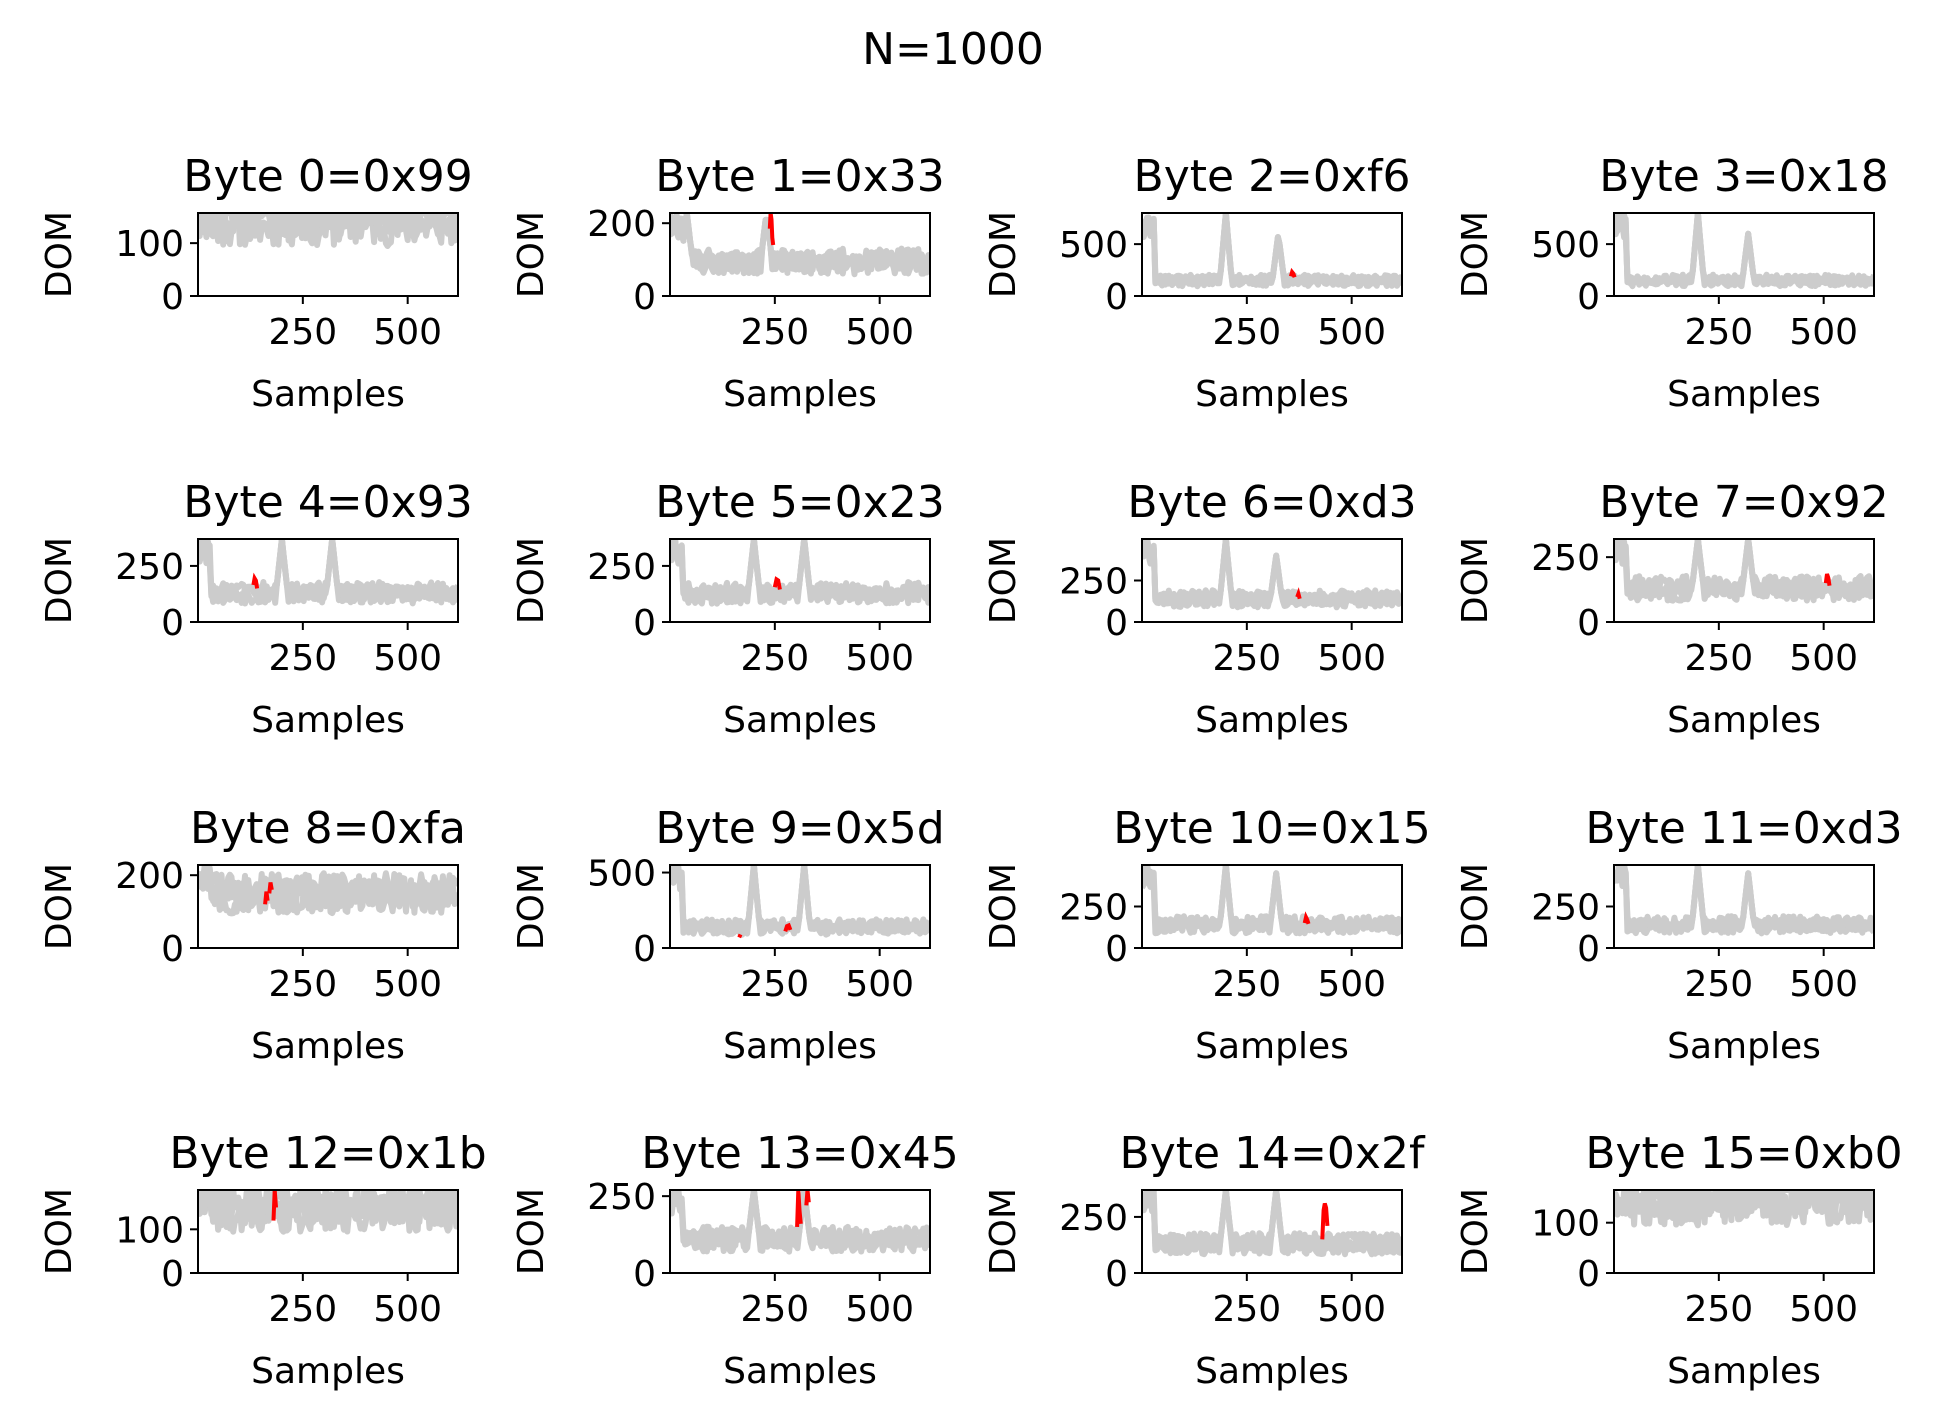 The image size is (1942, 1426). What do you see at coordinates (328, 828) in the screenshot?
I see `subplot-title: Byte 8=0xfa` at bounding box center [328, 828].